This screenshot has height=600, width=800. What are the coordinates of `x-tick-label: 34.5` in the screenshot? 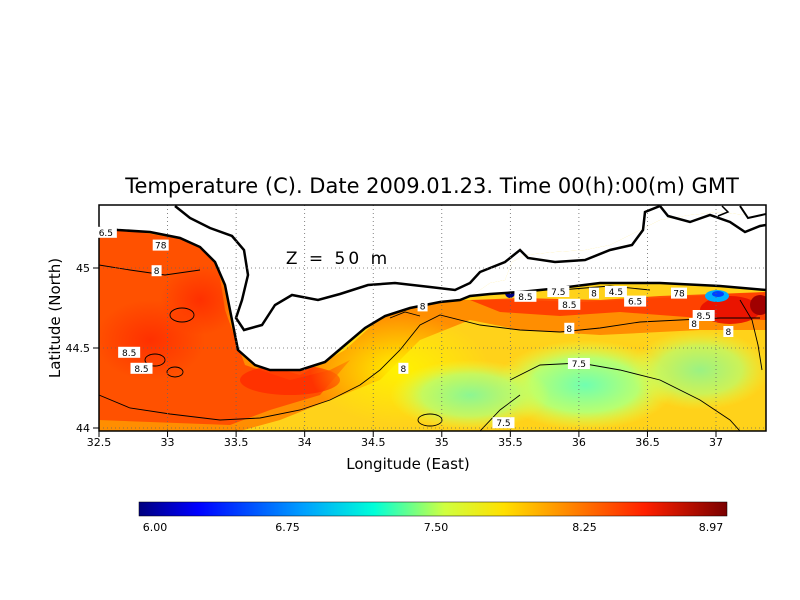 It's located at (373, 442).